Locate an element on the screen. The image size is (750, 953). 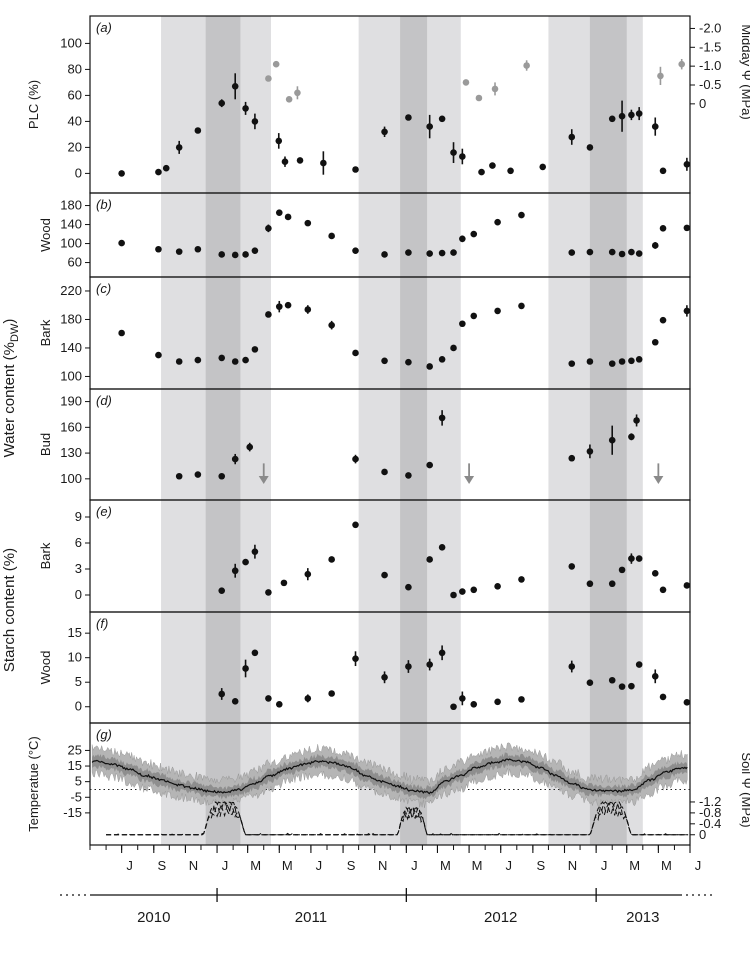
right-tick-label: -1.2 is located at coordinates (710, 801).